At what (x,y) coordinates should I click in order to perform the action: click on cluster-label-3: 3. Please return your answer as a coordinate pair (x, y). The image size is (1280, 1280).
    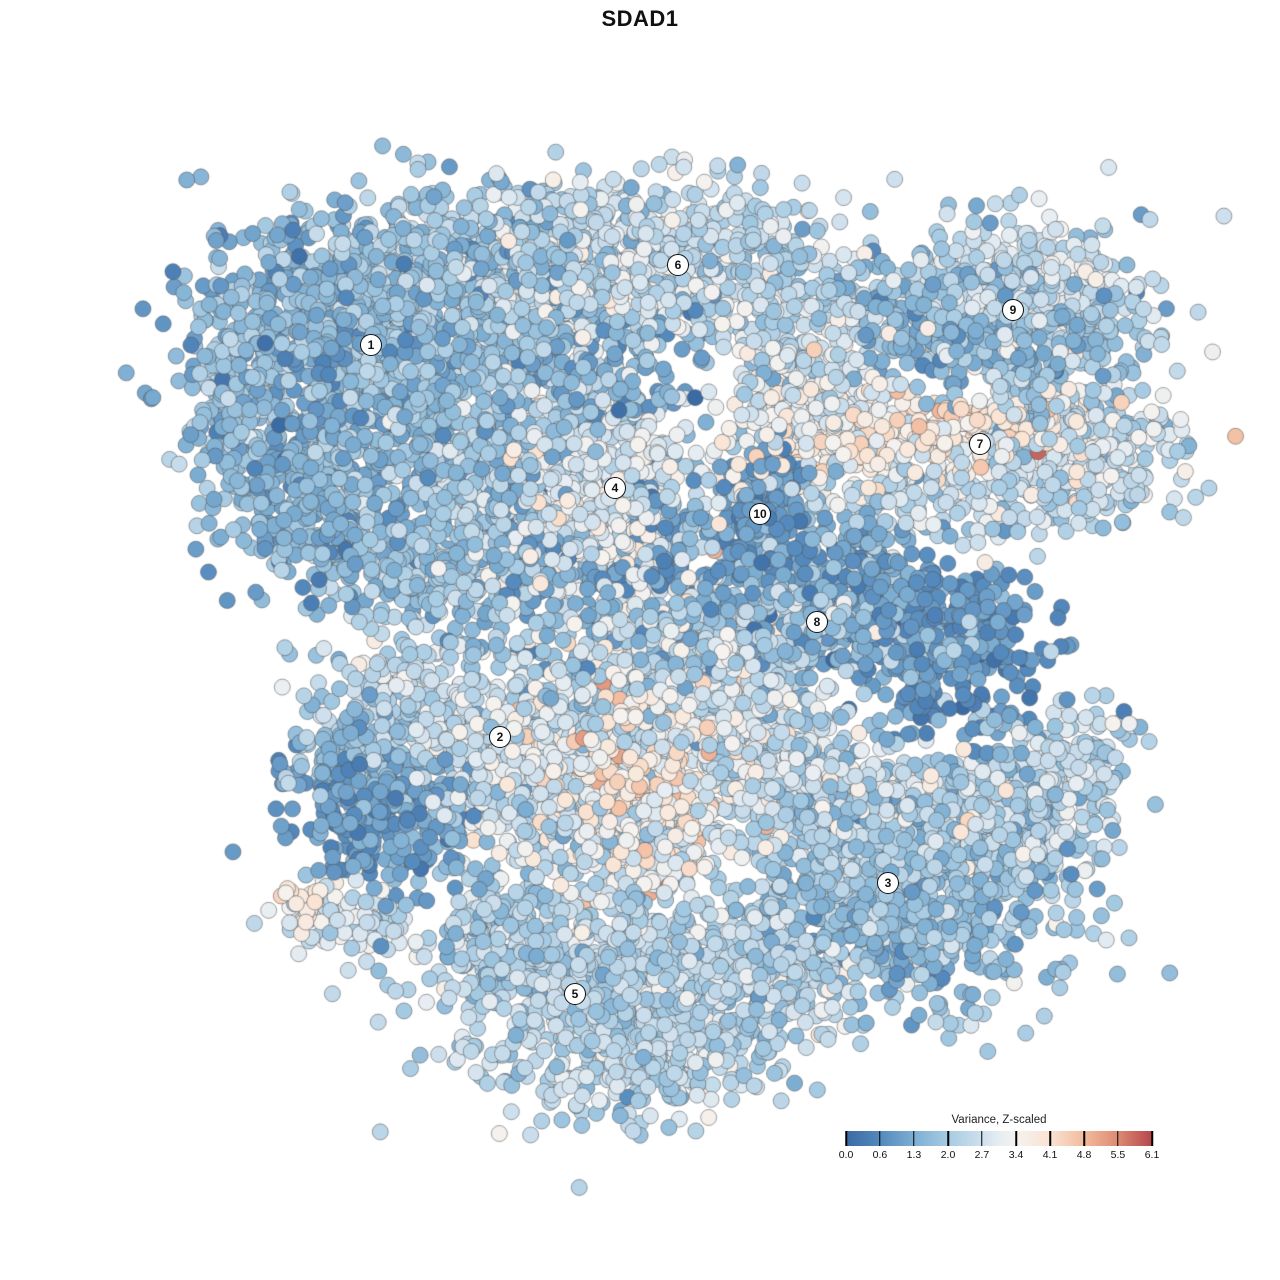
    Looking at the image, I should click on (888, 883).